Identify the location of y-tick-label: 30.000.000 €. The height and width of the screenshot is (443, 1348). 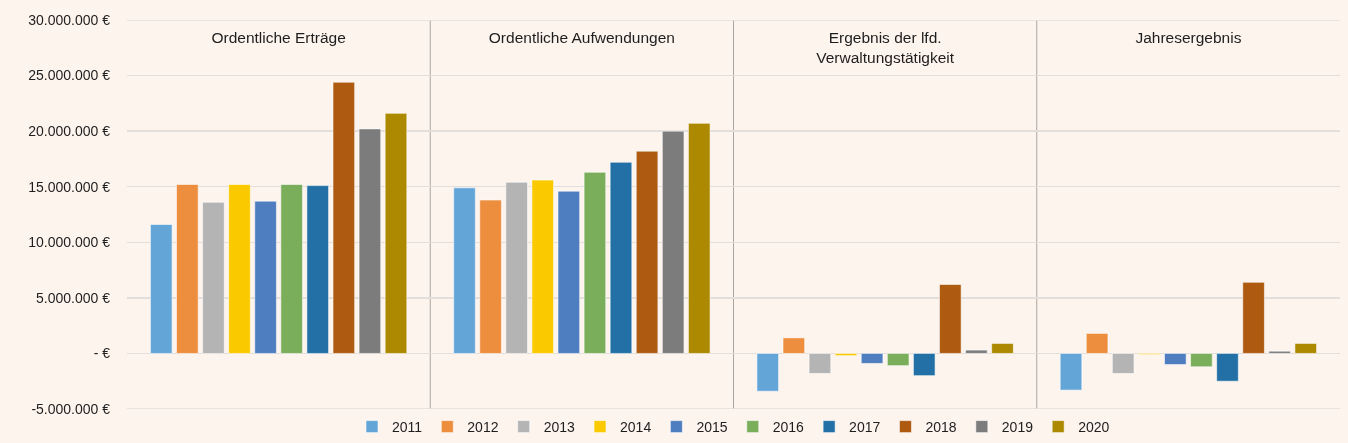
(69, 19).